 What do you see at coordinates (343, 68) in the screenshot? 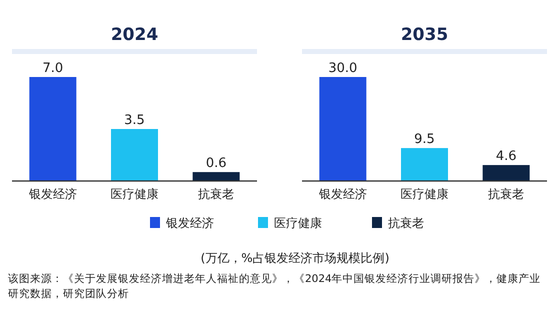
I see `data-label: 30.0` at bounding box center [343, 68].